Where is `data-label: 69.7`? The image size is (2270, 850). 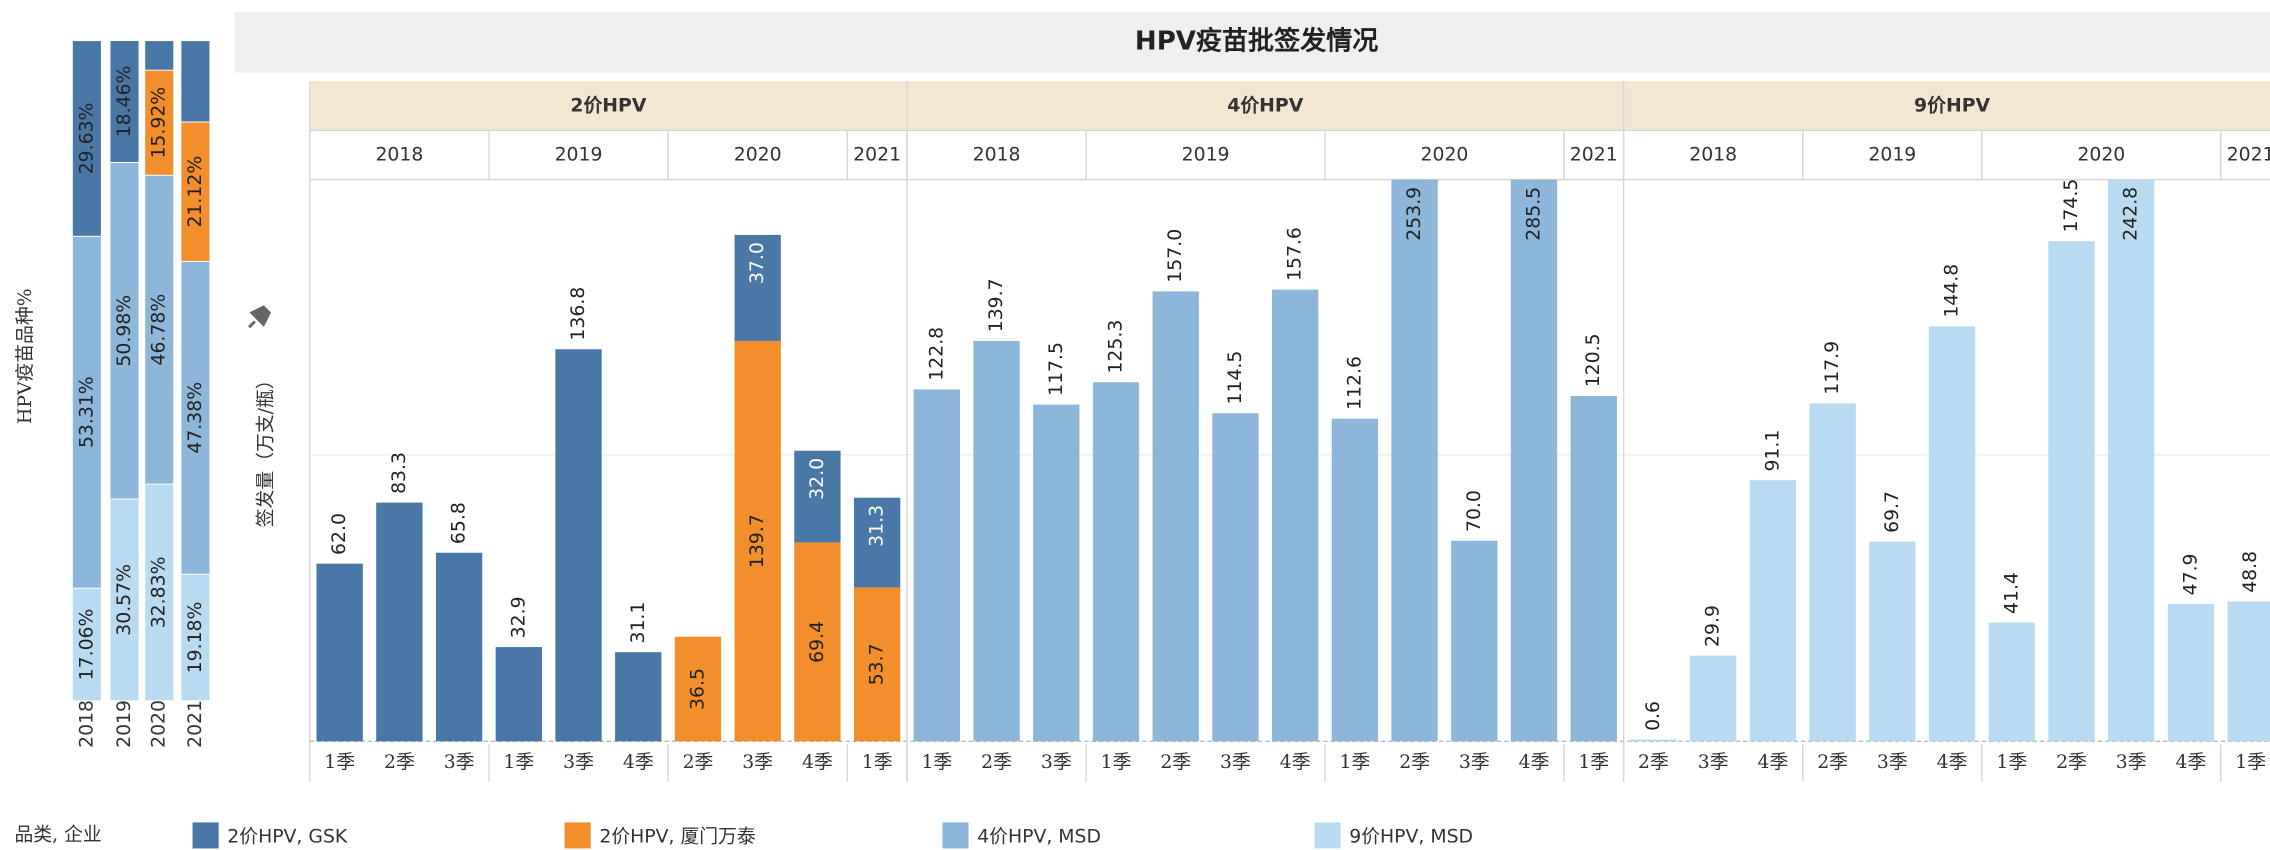
data-label: 69.7 is located at coordinates (1892, 512).